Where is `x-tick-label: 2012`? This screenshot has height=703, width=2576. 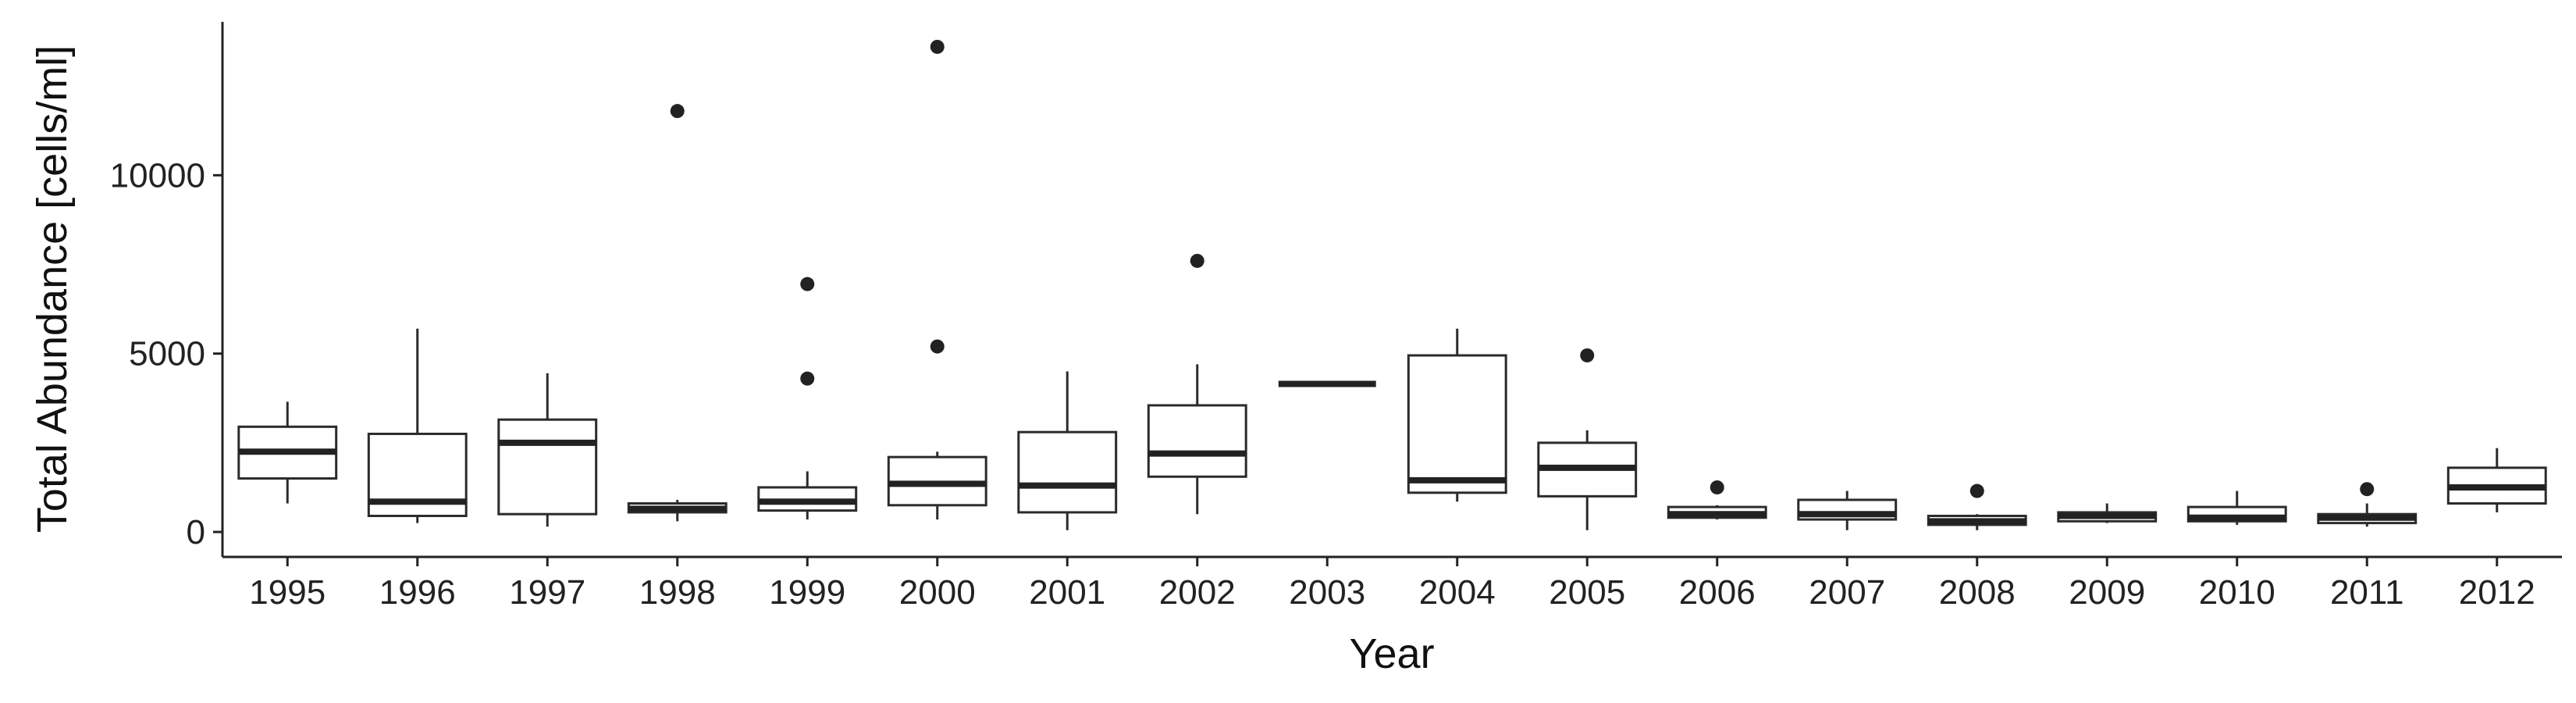 x-tick-label: 2012 is located at coordinates (2497, 592).